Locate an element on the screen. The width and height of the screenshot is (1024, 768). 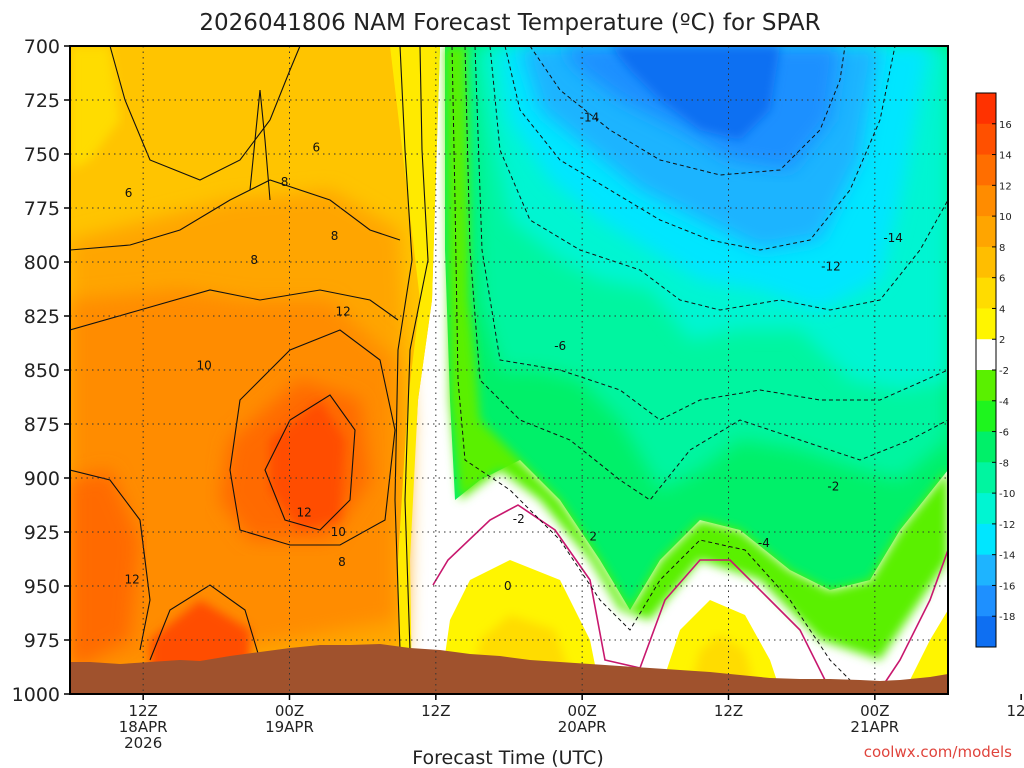
y-tick-label: 900 is located at coordinates (42, 479).